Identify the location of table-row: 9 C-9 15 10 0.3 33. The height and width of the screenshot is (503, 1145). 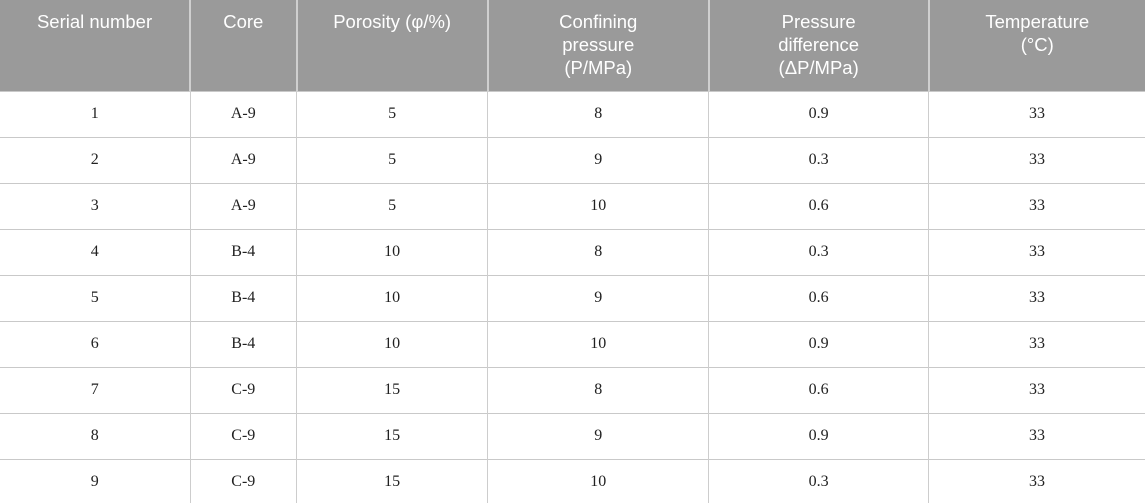
(572, 480).